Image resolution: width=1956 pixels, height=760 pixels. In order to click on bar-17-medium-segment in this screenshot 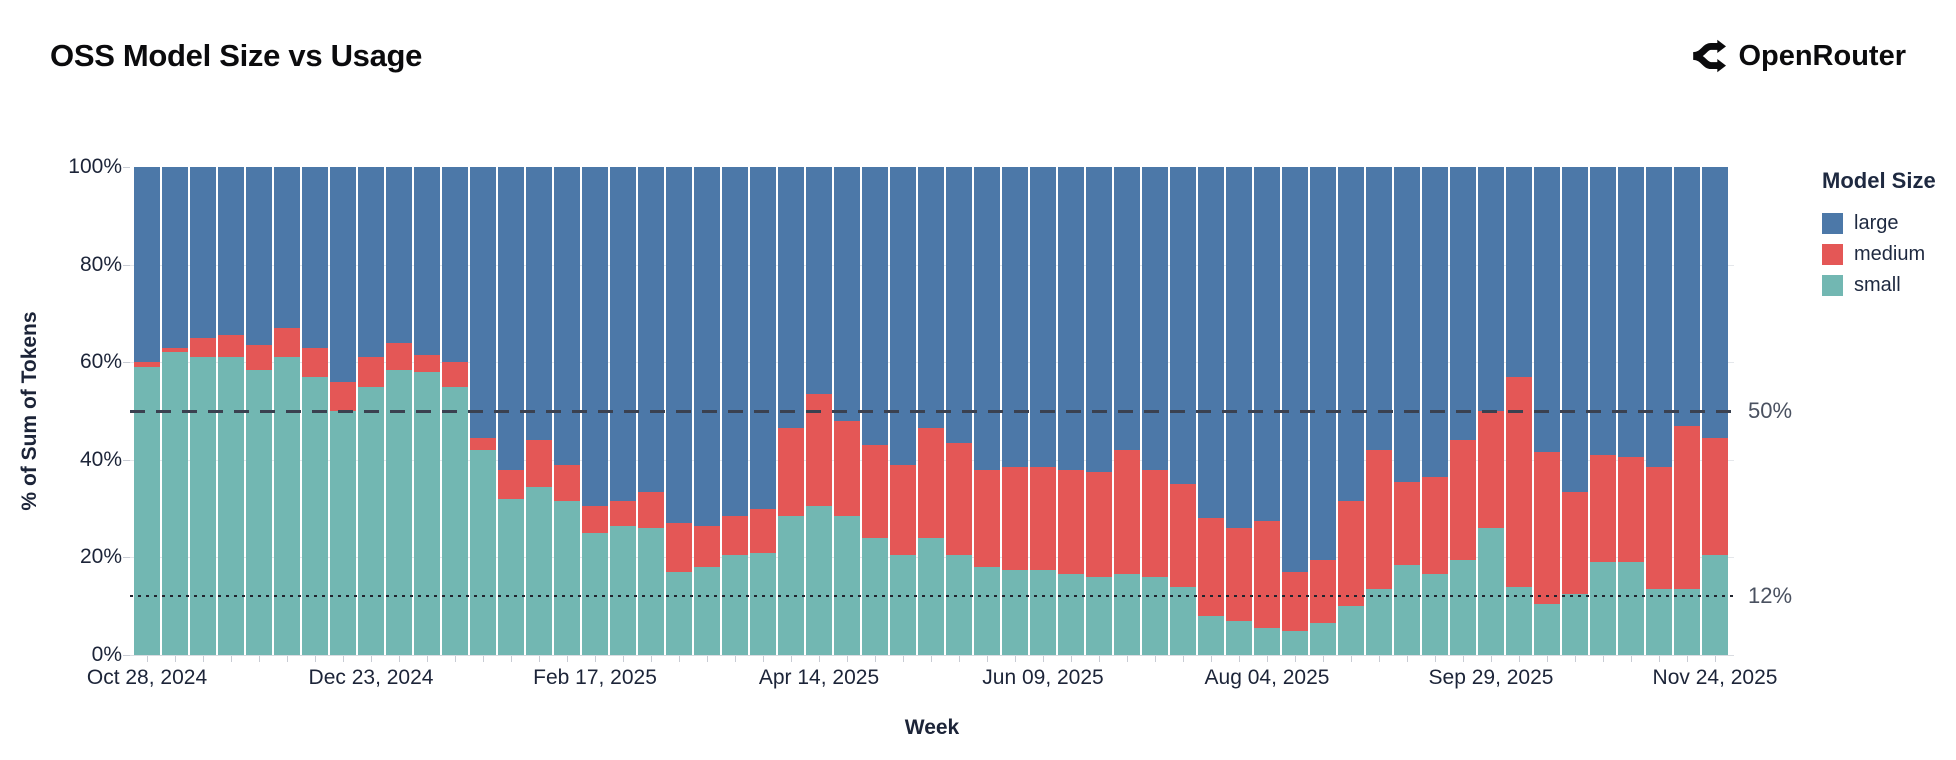, I will do `click(623, 513)`.